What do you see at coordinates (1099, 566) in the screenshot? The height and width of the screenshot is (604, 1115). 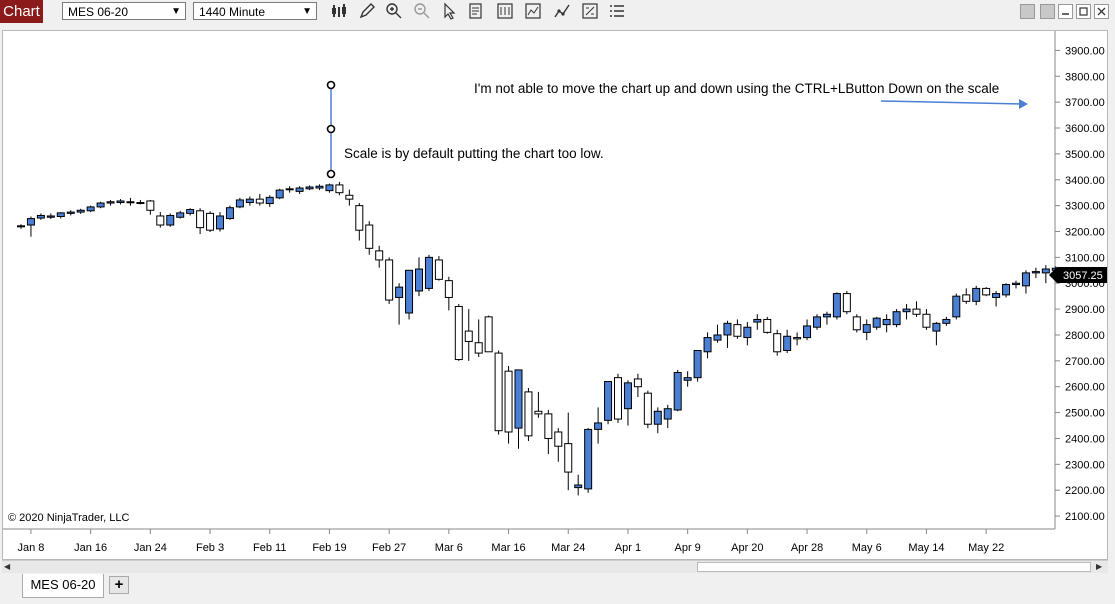 I see `scroll-right-icon: ▶` at bounding box center [1099, 566].